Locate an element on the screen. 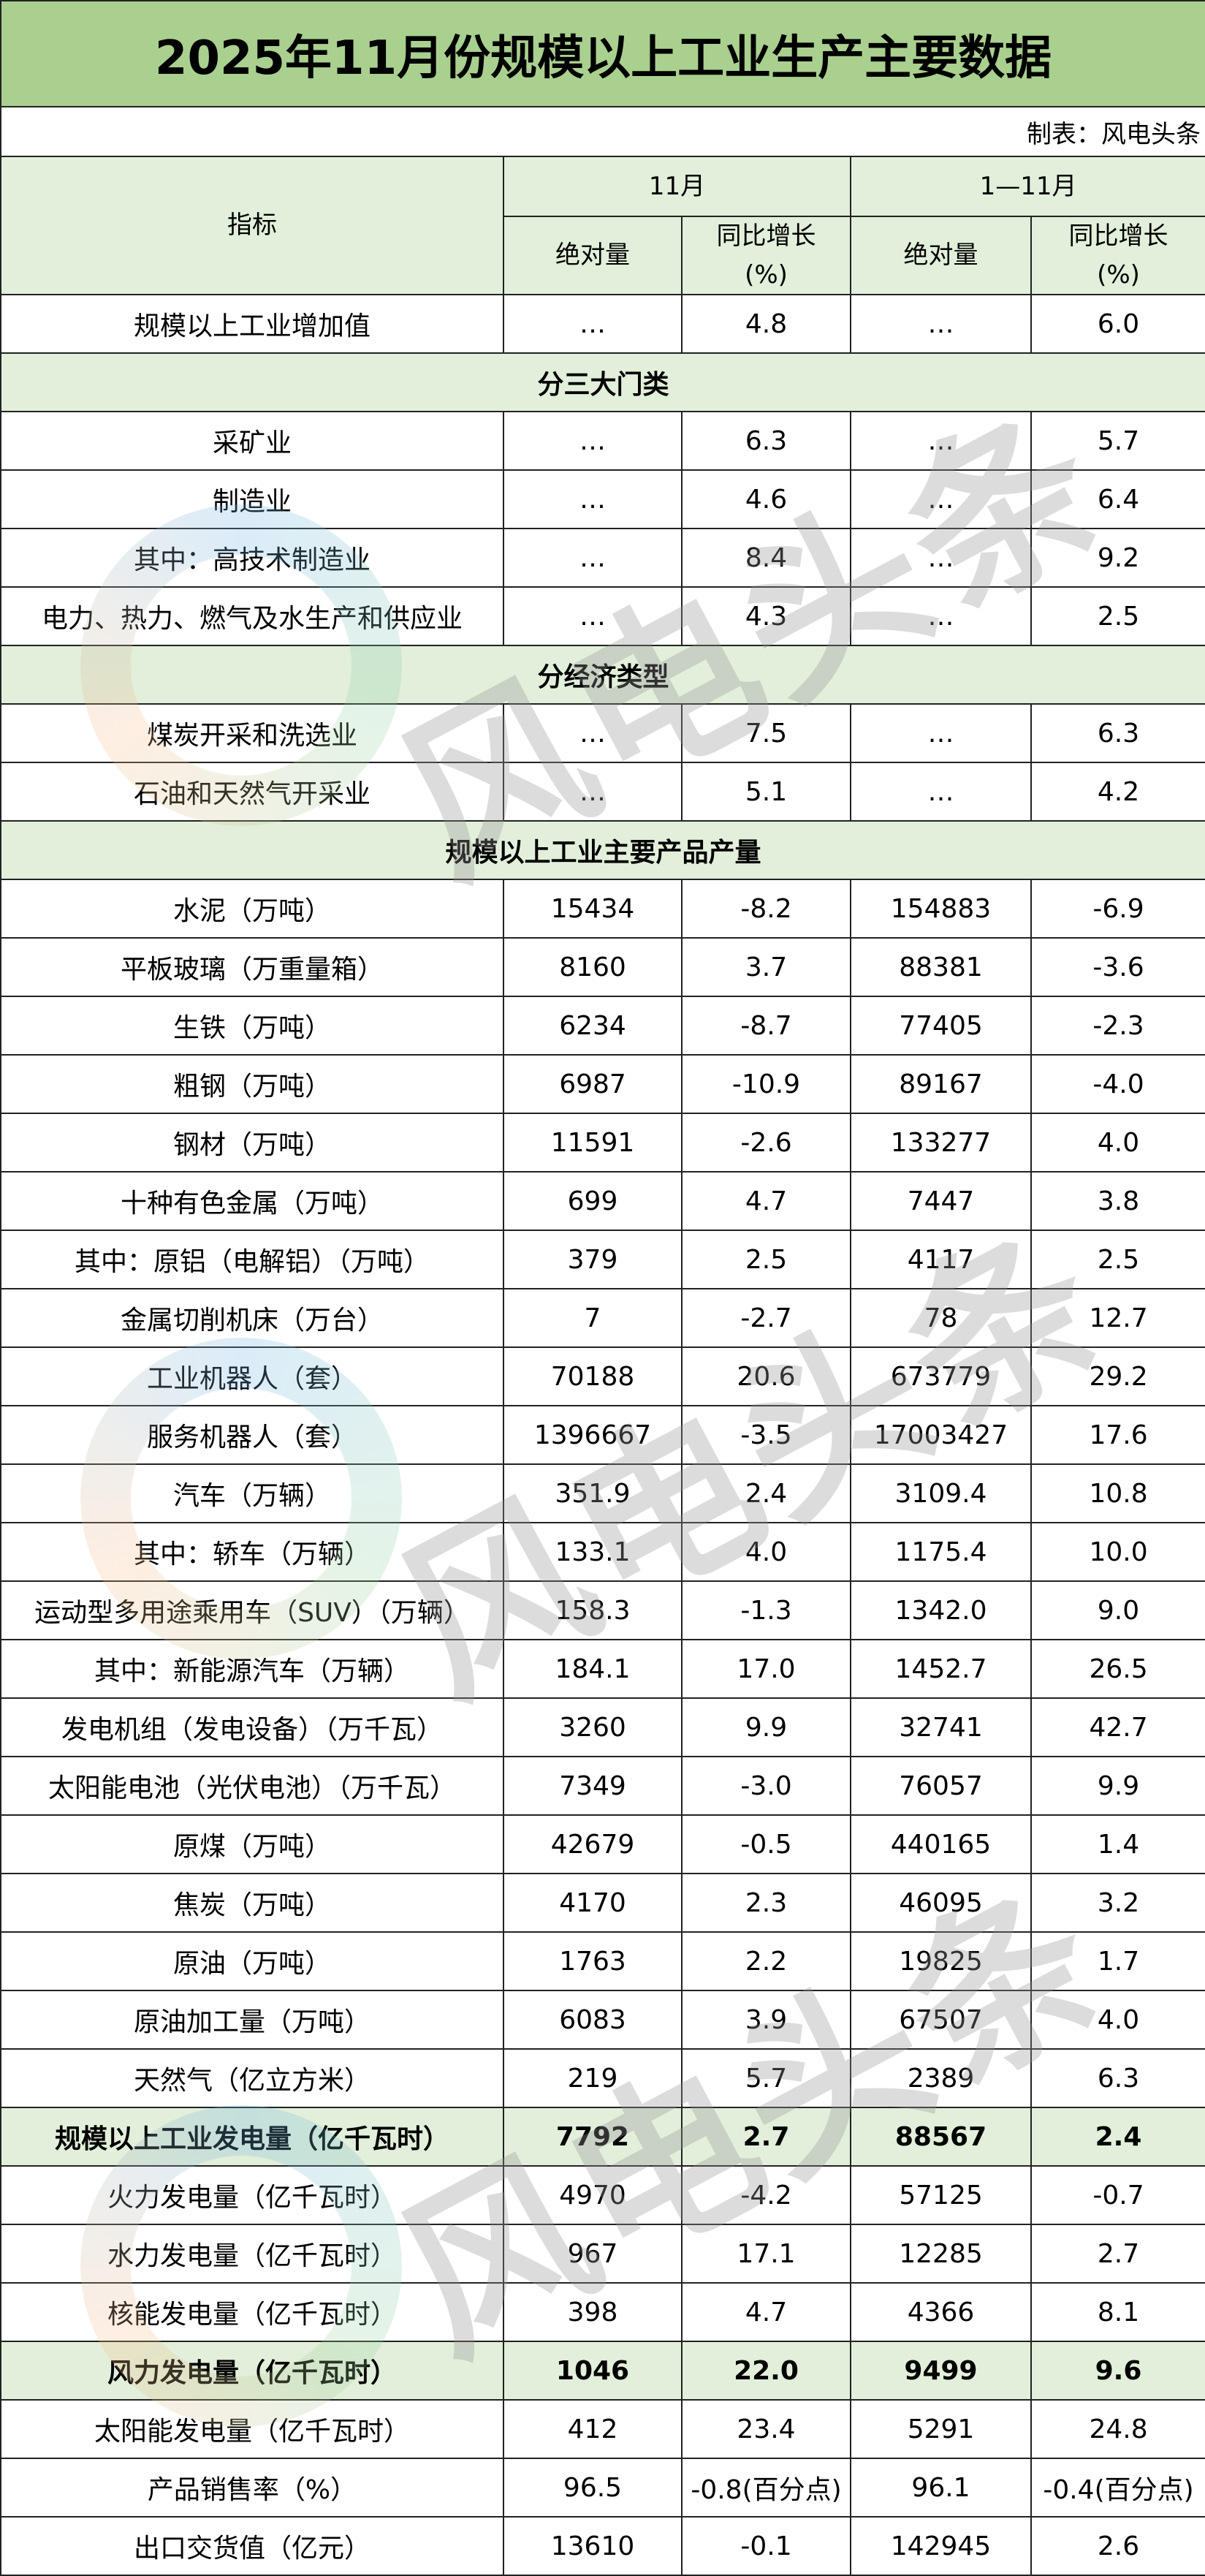  ytd-absolute-cell: 1175.4 is located at coordinates (941, 1552).